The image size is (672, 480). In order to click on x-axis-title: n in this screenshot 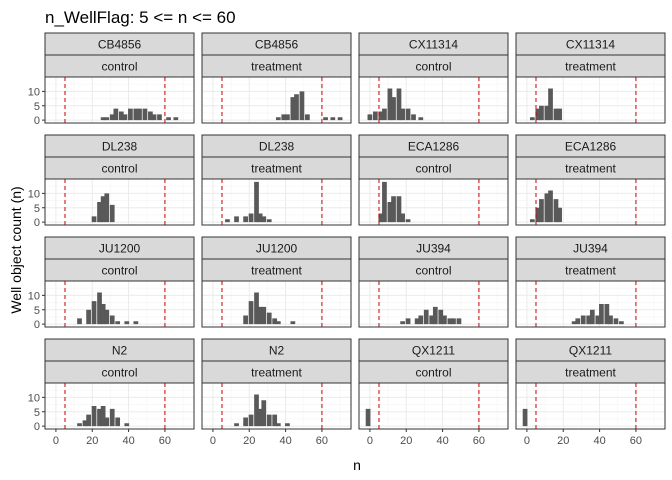, I will do `click(357, 465)`.